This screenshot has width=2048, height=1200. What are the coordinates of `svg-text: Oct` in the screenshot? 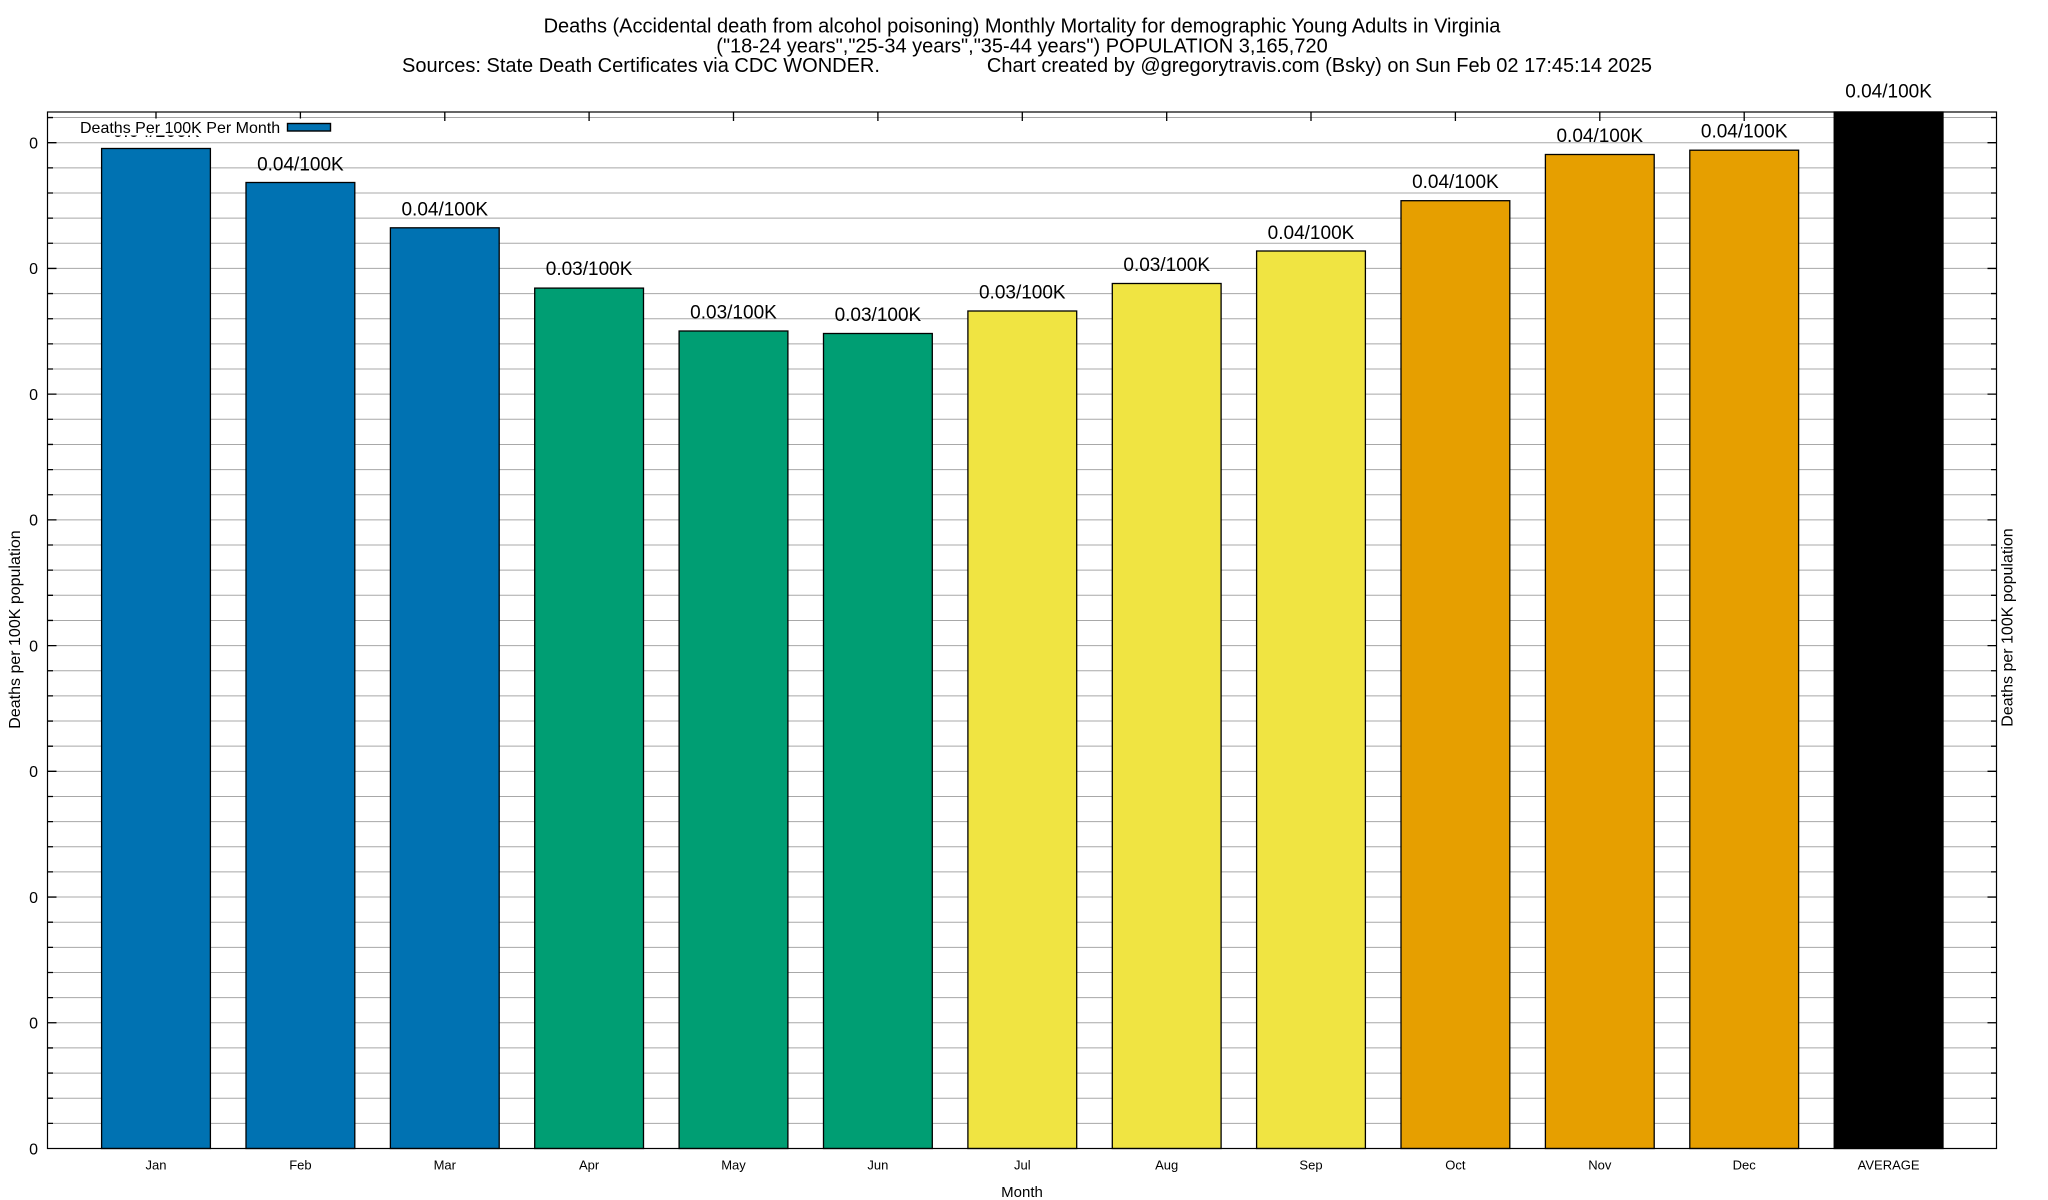 It's located at (1455, 1164).